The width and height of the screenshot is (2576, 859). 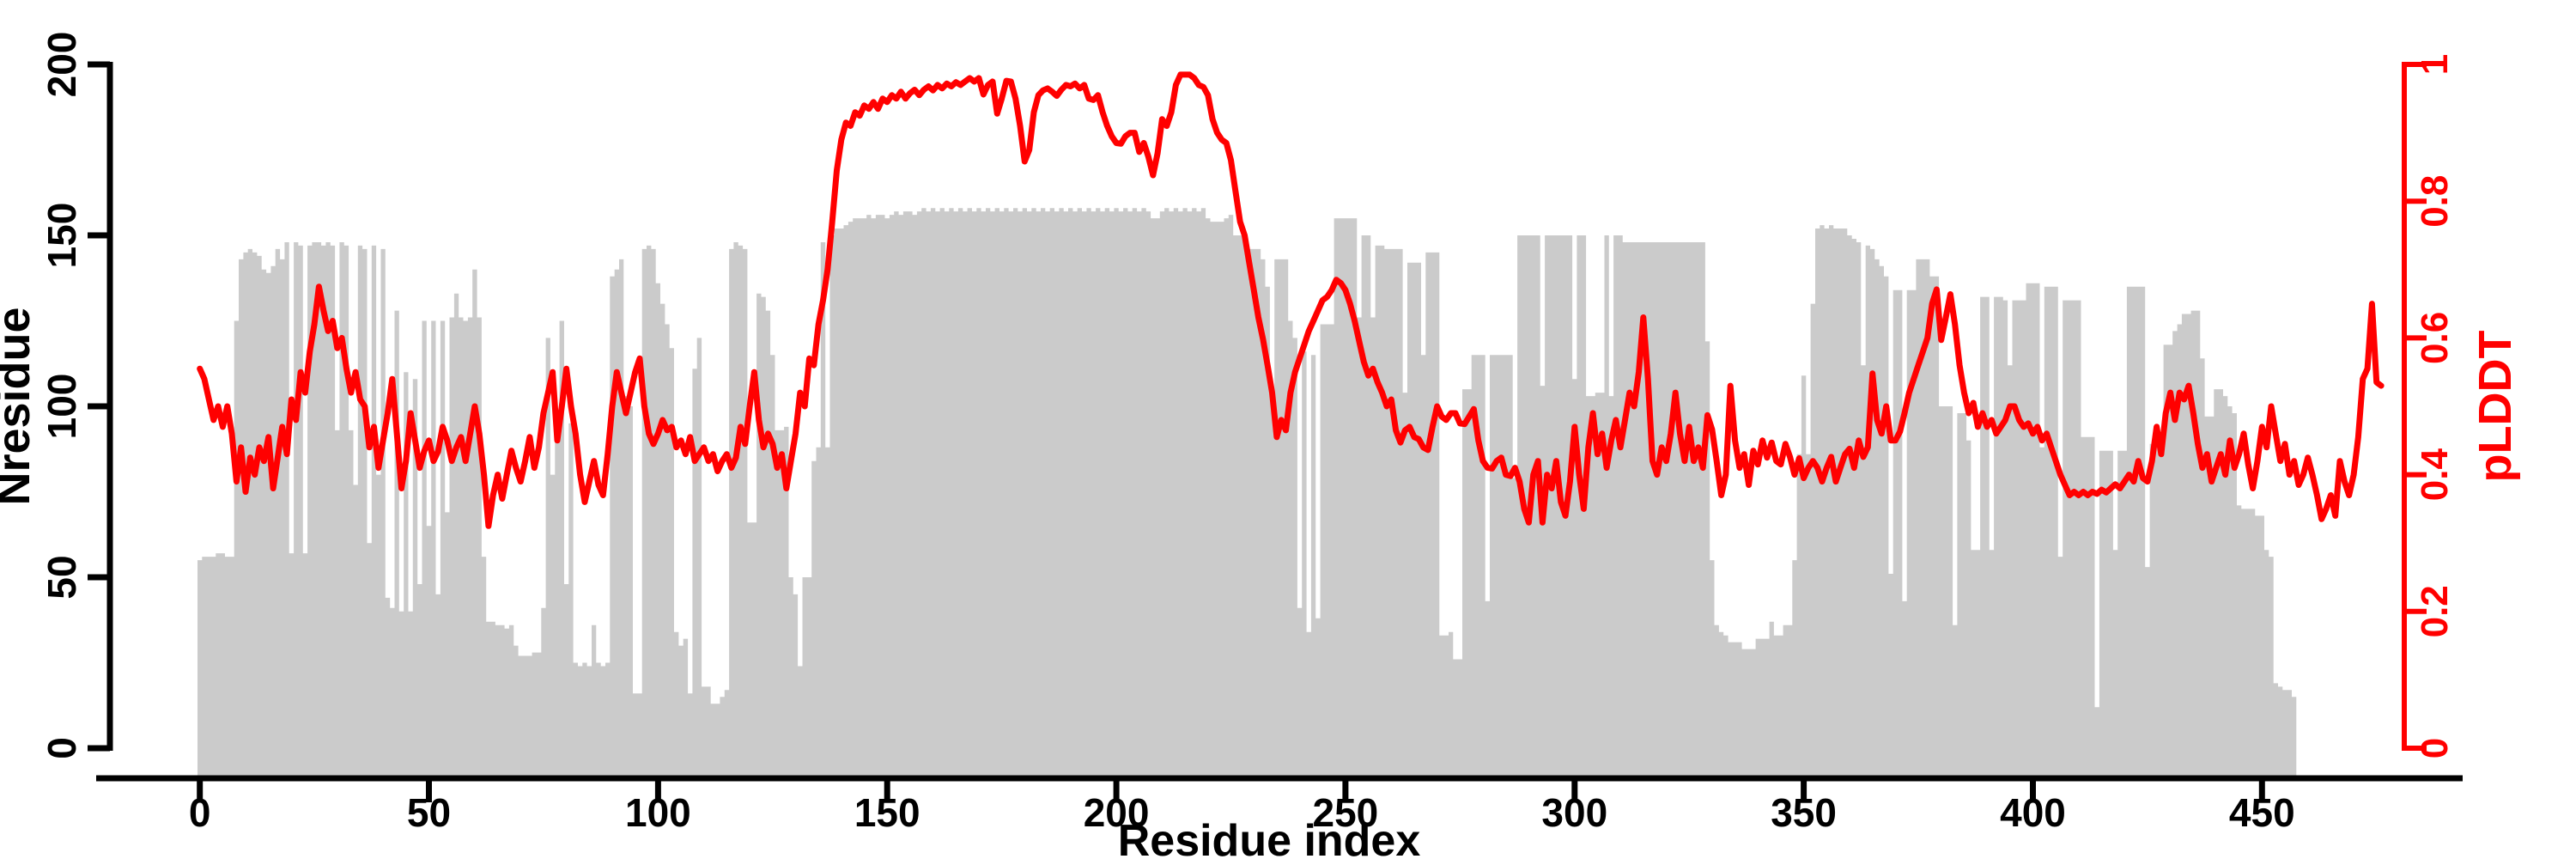 I want to click on x-tick-label: 0, so click(x=200, y=812).